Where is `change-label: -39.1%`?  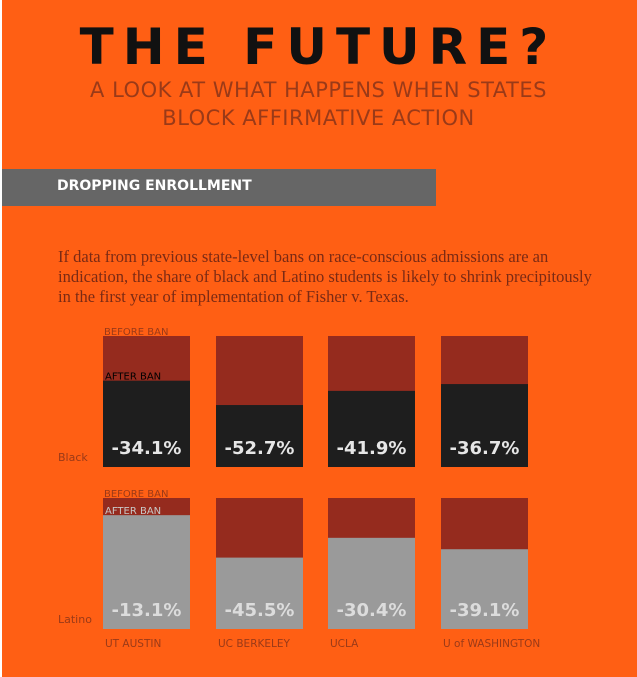
change-label: -39.1% is located at coordinates (485, 610).